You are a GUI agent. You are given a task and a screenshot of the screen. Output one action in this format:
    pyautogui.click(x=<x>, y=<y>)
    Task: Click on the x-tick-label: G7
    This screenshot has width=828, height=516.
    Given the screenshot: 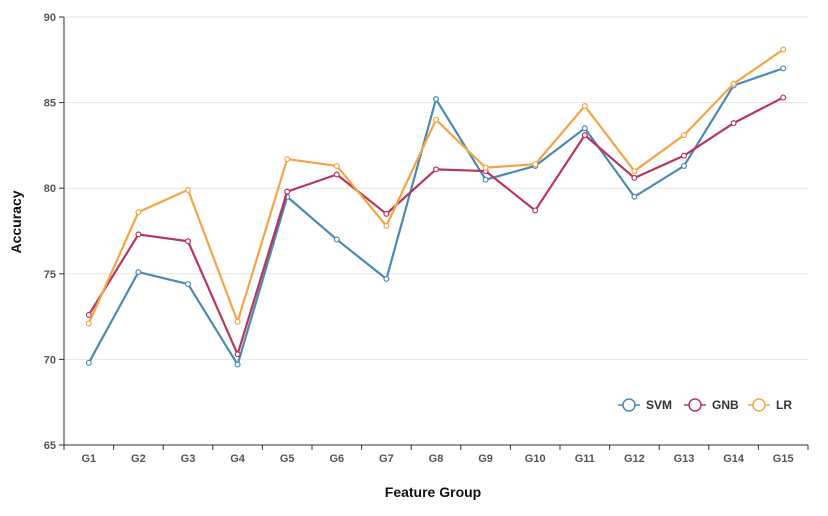 What is the action you would take?
    pyautogui.click(x=386, y=459)
    